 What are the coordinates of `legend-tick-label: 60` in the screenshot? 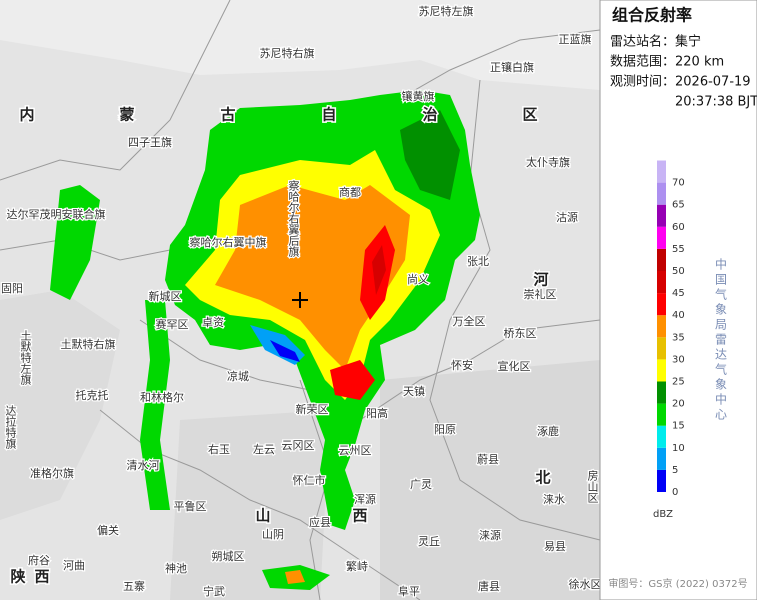 It's located at (678, 227).